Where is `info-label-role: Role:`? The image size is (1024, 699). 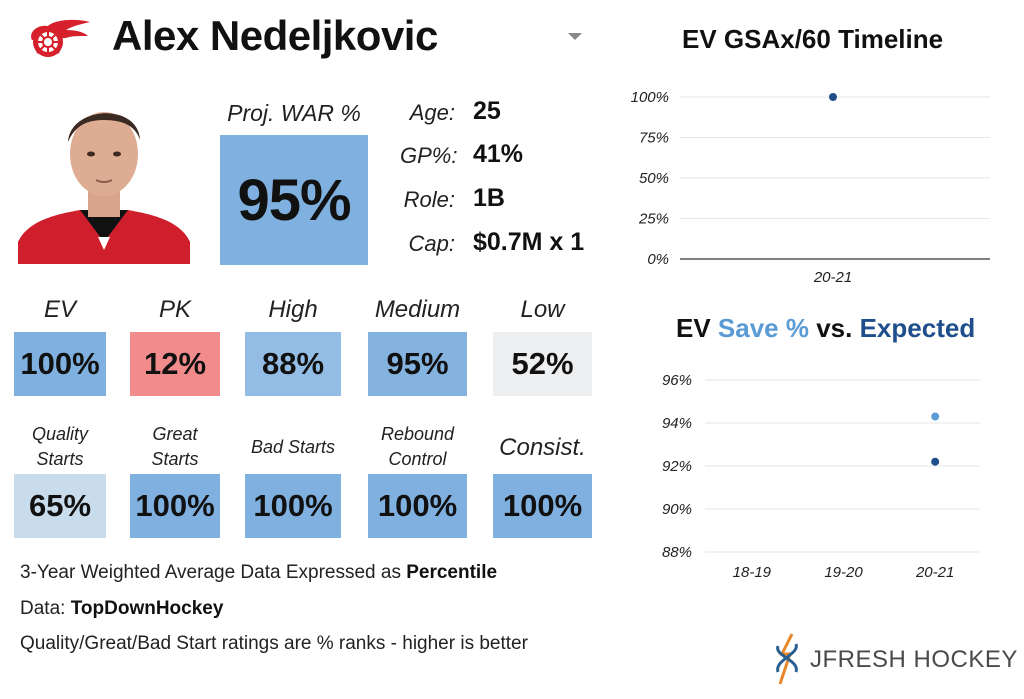 info-label-role: Role: is located at coordinates (429, 199).